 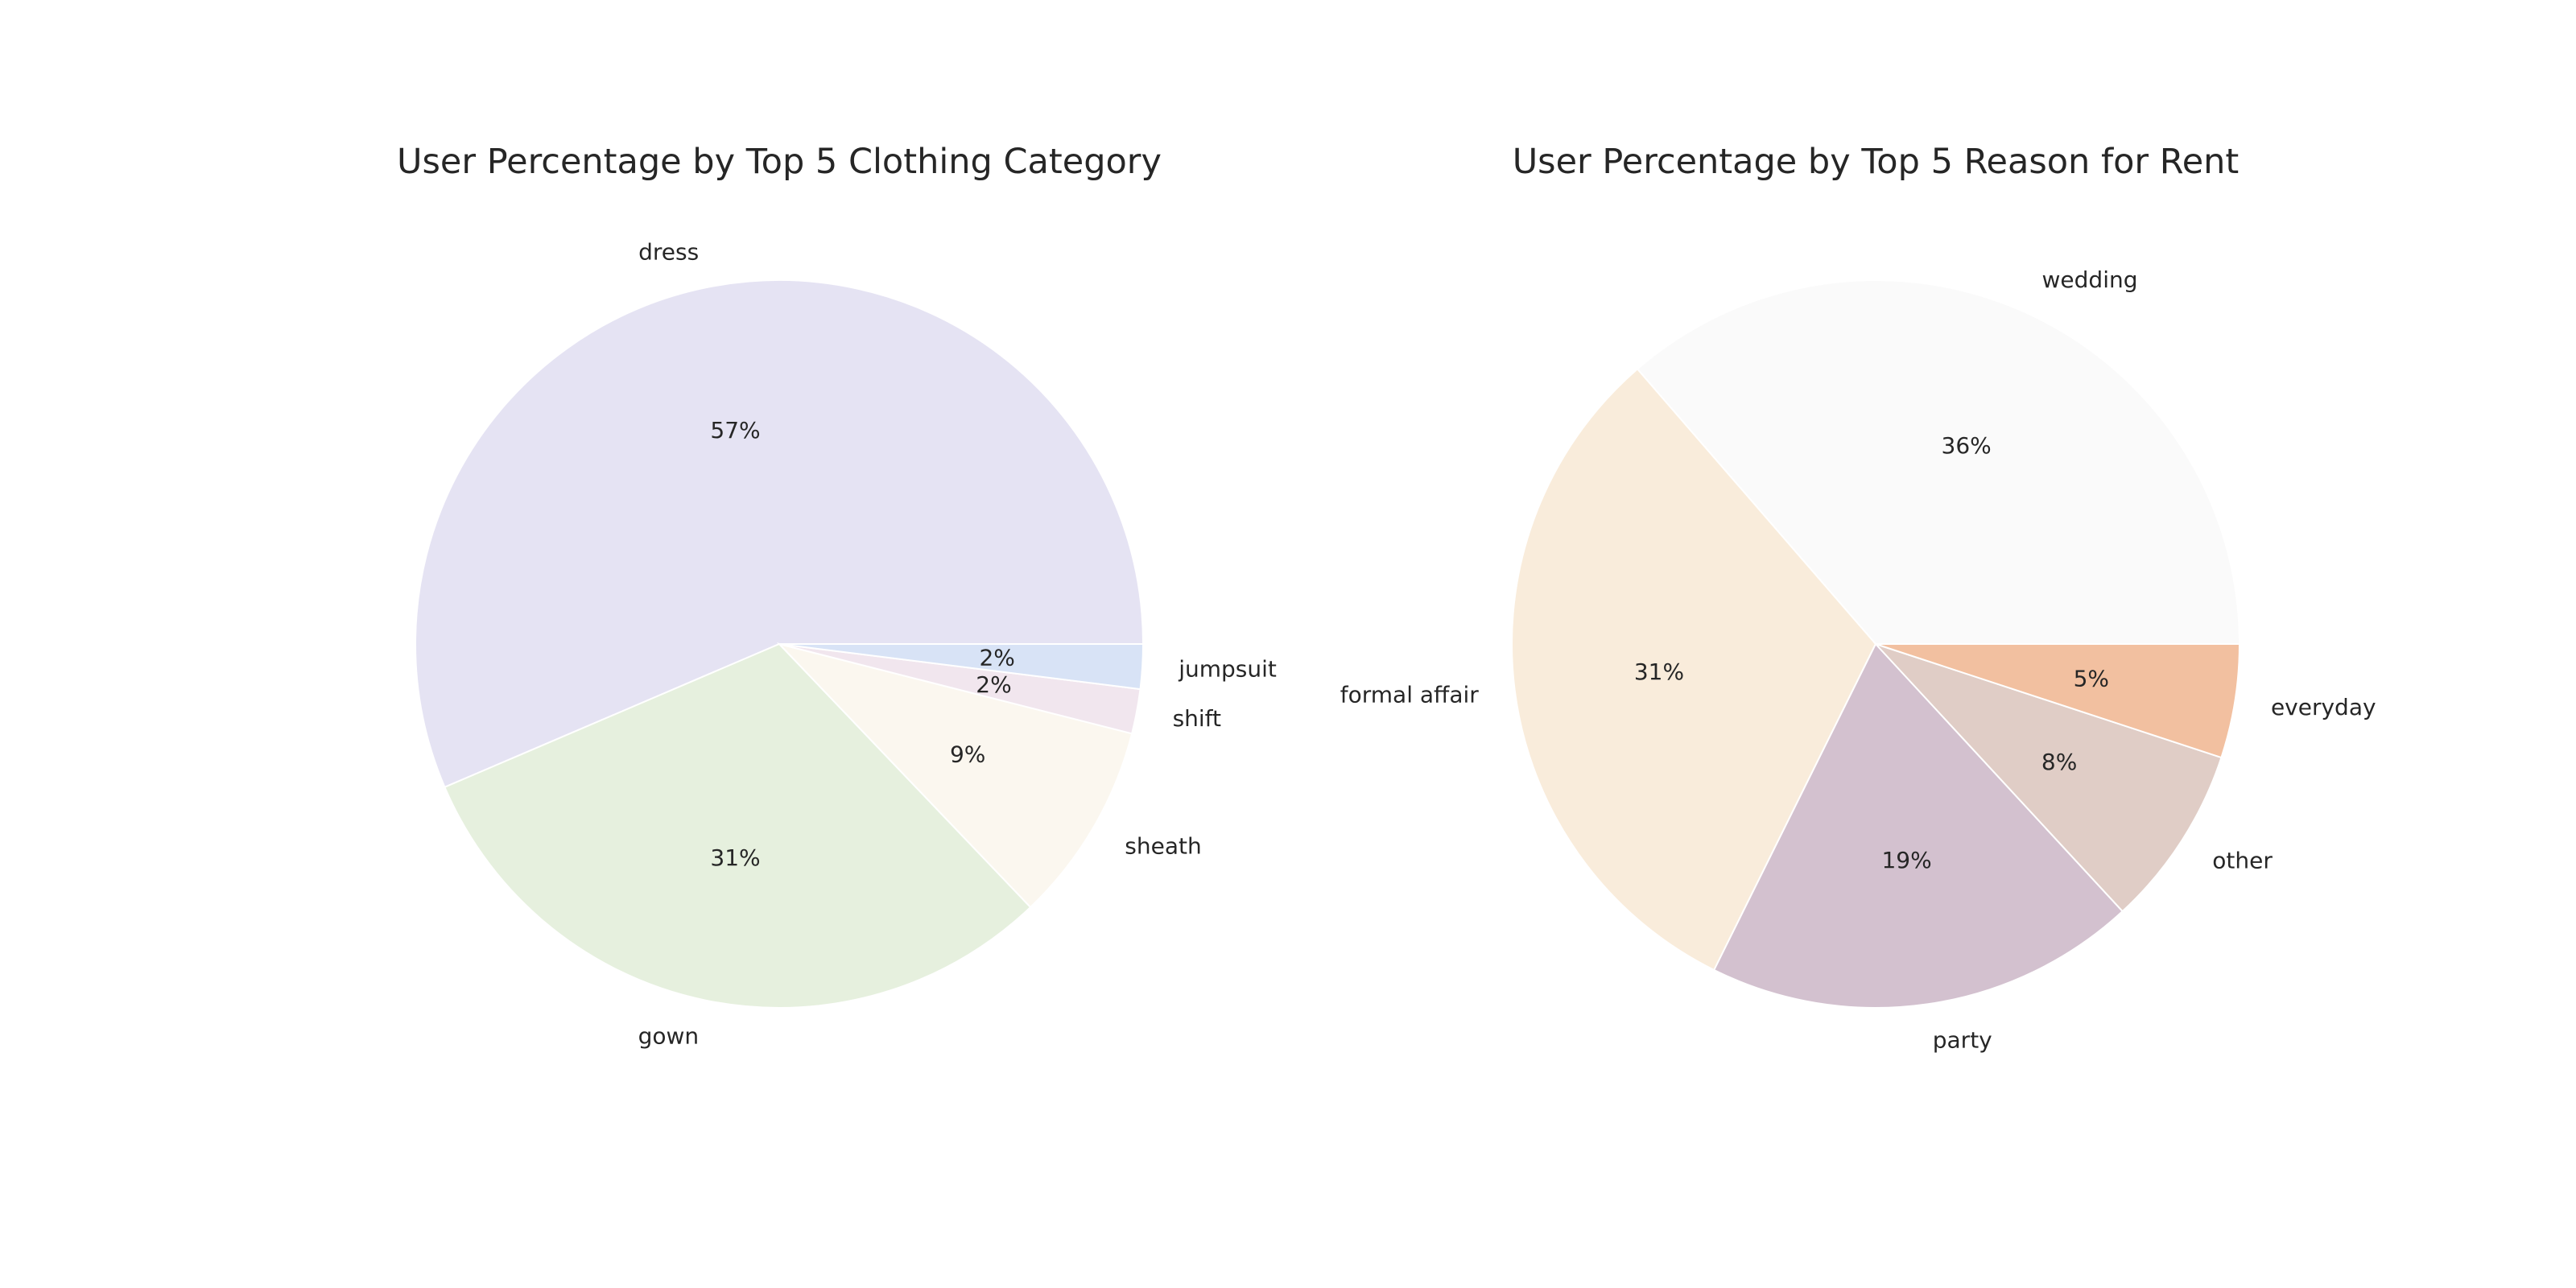 What do you see at coordinates (996, 657) in the screenshot?
I see `pct-label-jumpsuit: 2%` at bounding box center [996, 657].